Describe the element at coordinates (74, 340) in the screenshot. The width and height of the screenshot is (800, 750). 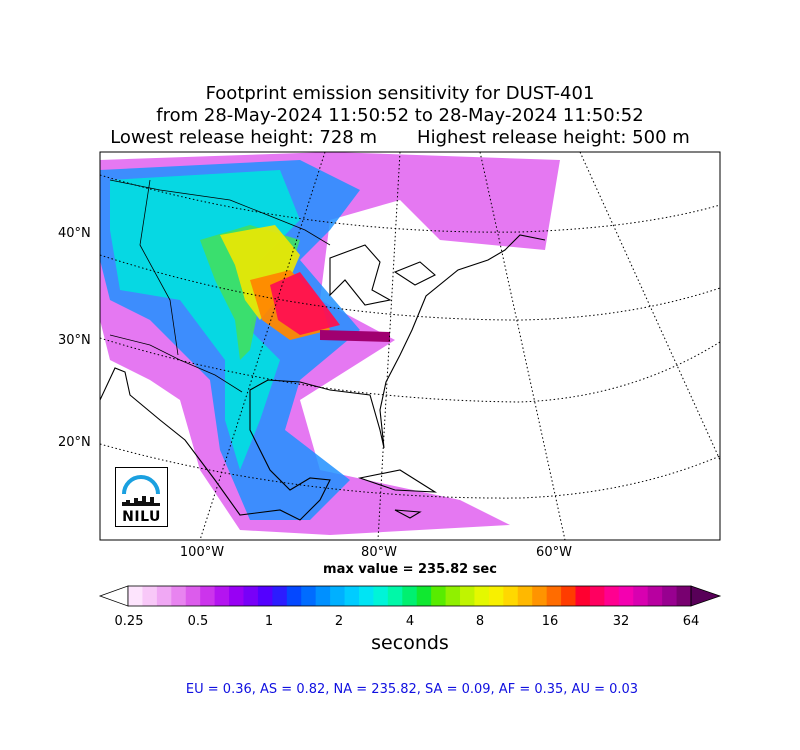
I see `lat-label-30n: 30°N` at that location.